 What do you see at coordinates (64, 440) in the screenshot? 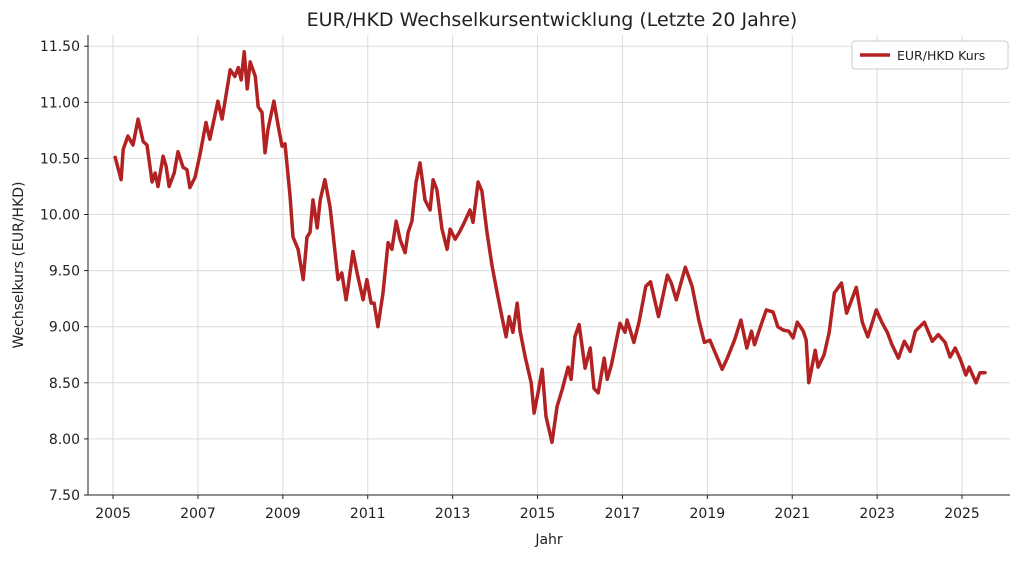
I see `y-tick-label: 8.00` at bounding box center [64, 440].